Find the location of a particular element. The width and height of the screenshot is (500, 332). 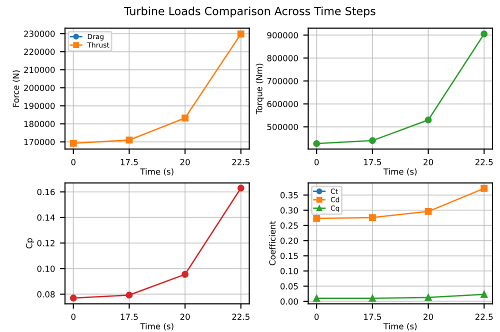

y-axis-title: Force (N) is located at coordinates (16, 88).